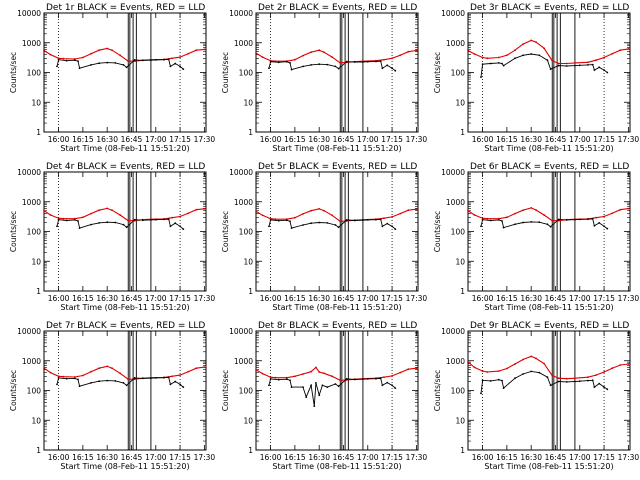 Image resolution: width=640 pixels, height=480 pixels. Describe the element at coordinates (337, 326) in the screenshot. I see `panel-title: Det 8r BLACK = Events, RED = LLD` at that location.